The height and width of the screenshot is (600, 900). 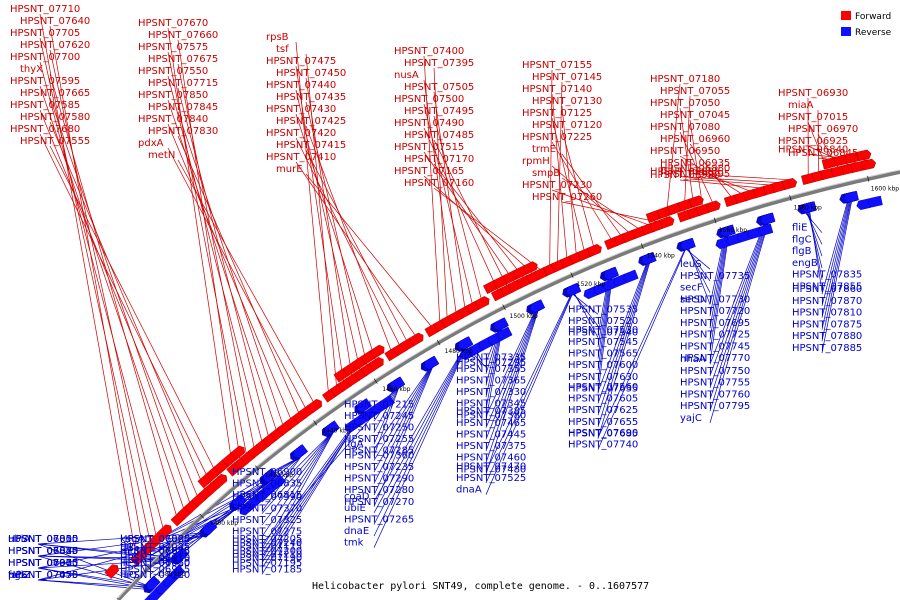 What do you see at coordinates (151, 143) in the screenshot?
I see `forward-gene-label: pdxA` at bounding box center [151, 143].